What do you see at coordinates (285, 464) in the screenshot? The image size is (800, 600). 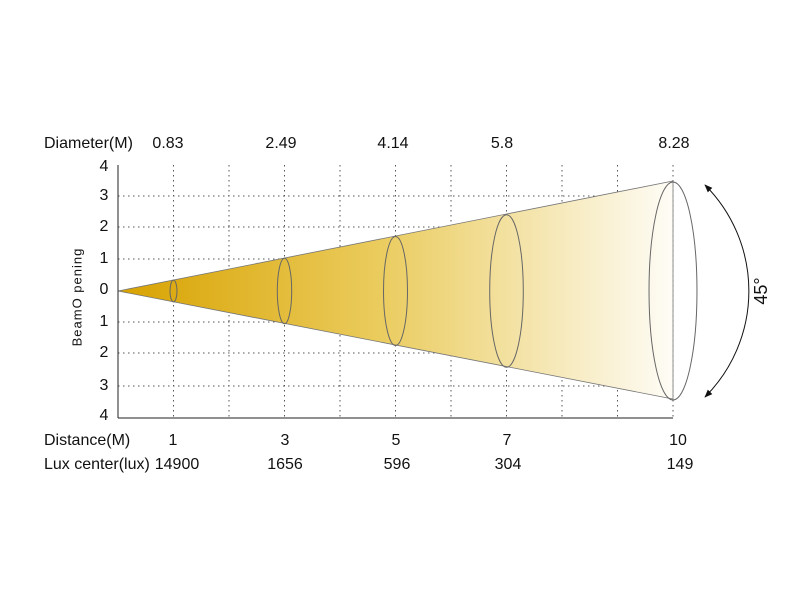 I see `lux-value: 1656` at bounding box center [285, 464].